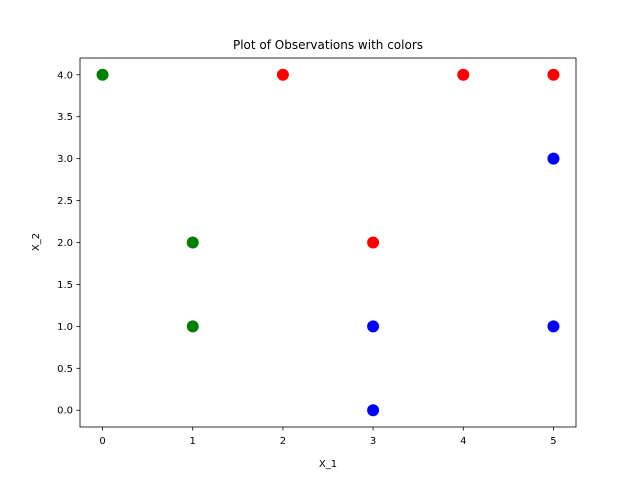 The height and width of the screenshot is (480, 640). Describe the element at coordinates (193, 441) in the screenshot. I see `x-tick-label: 1` at that location.